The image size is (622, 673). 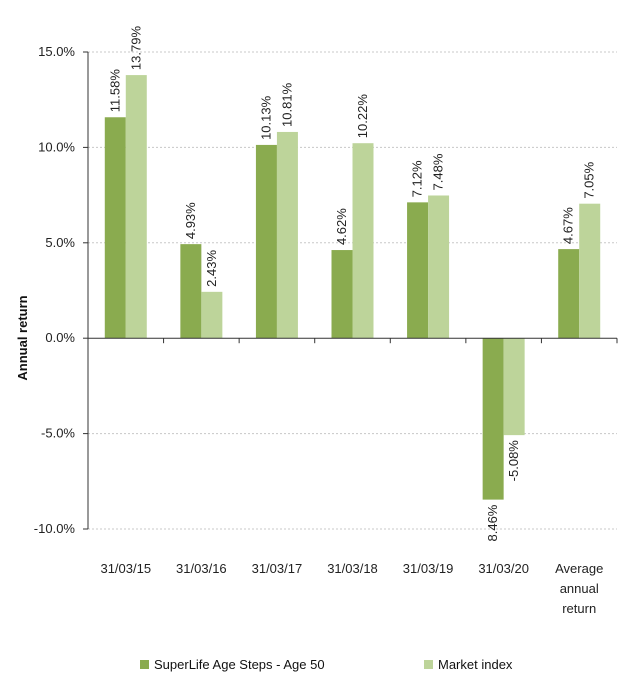 I want to click on data-label: 7.12%, so click(x=417, y=178).